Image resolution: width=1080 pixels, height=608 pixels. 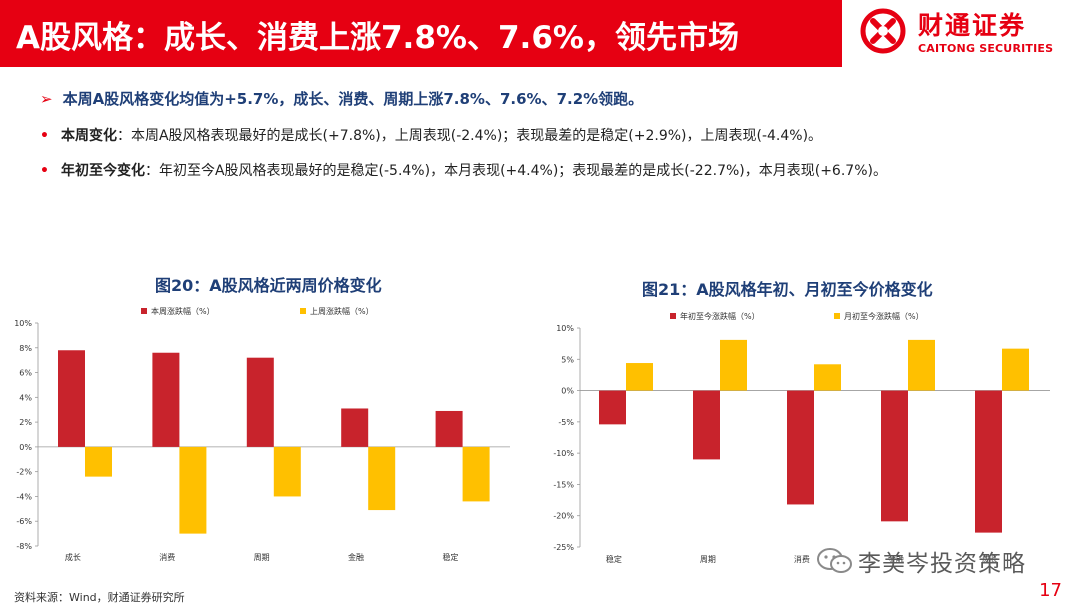 What do you see at coordinates (342, 311) in the screenshot?
I see `legend-label: 上周涨跌幅（%）` at bounding box center [342, 311].